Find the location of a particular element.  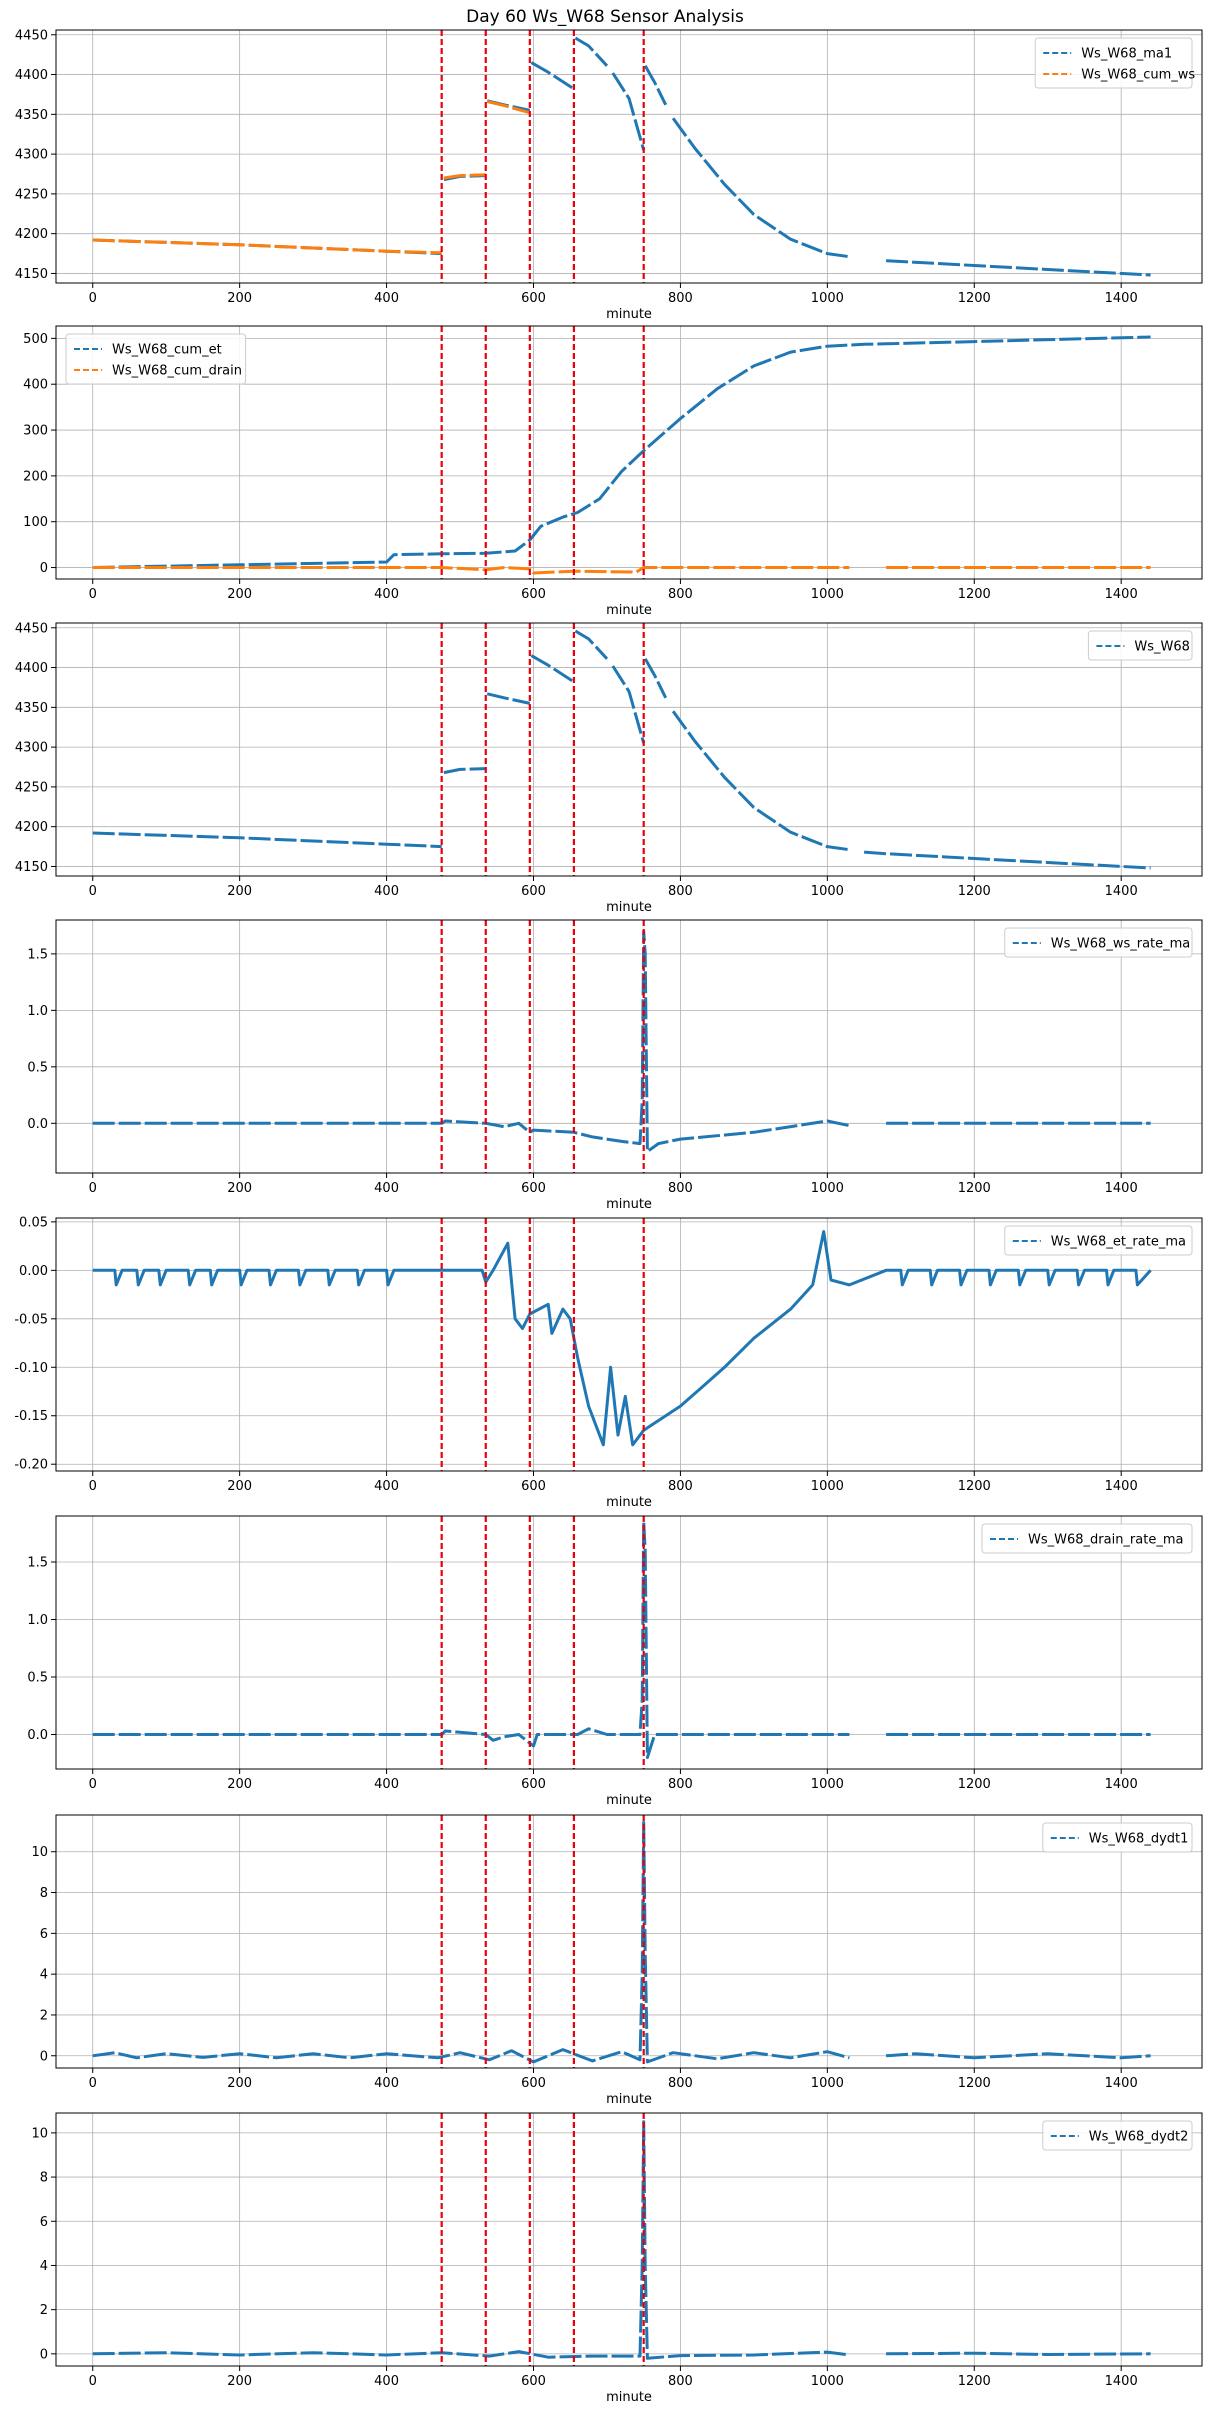

y-tick-label: 4400 is located at coordinates (31, 668).